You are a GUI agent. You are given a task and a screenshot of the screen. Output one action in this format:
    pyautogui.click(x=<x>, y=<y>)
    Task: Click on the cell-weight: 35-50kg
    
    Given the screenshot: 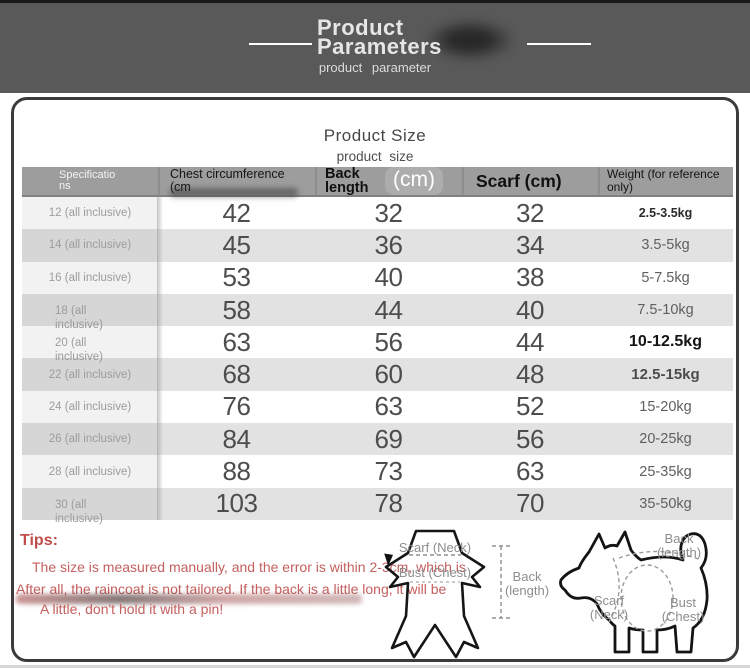 What is the action you would take?
    pyautogui.click(x=665, y=503)
    